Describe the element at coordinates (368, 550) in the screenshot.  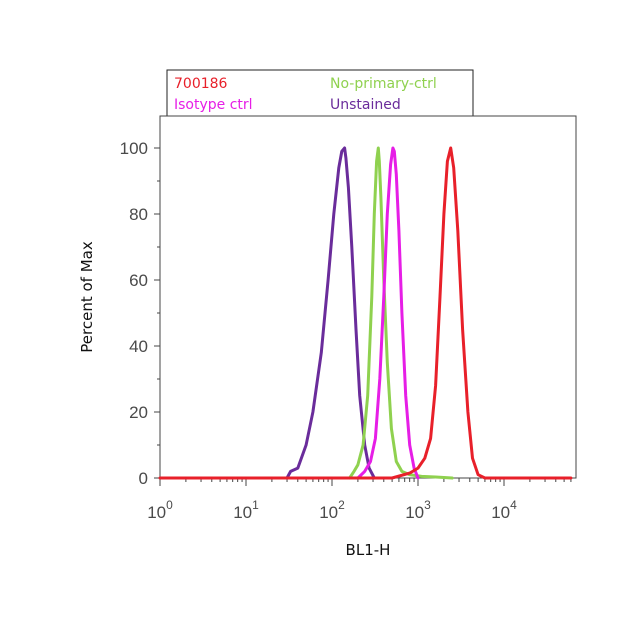
I see `x-axis-title: BL1-H` at that location.